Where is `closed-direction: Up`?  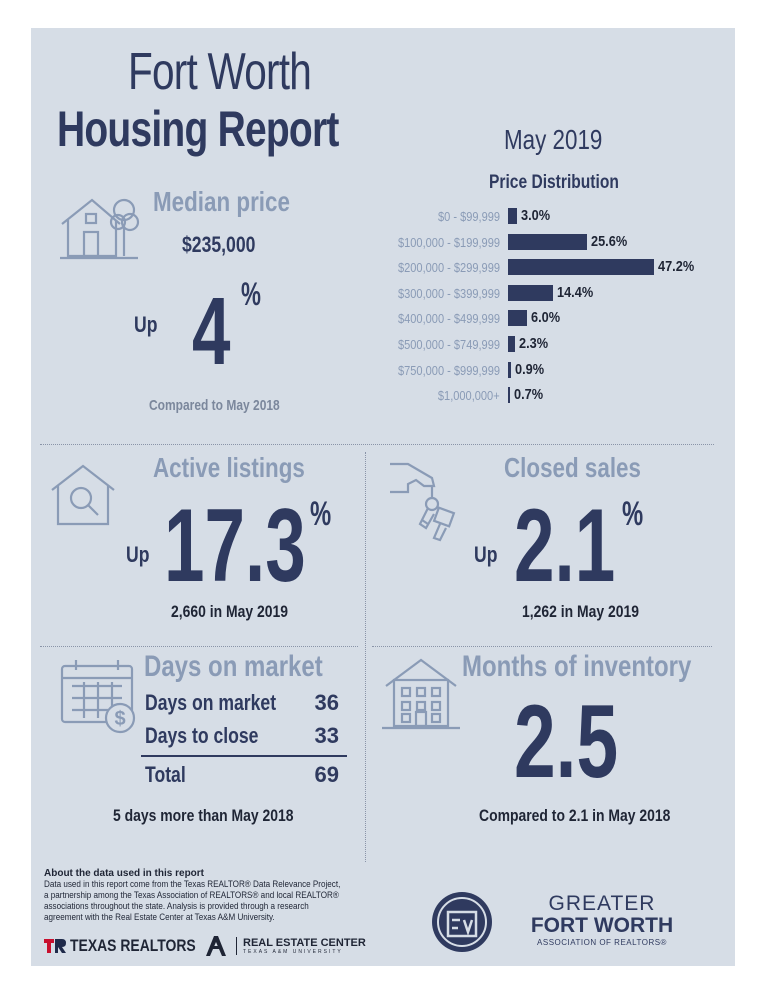
closed-direction: Up is located at coordinates (486, 554).